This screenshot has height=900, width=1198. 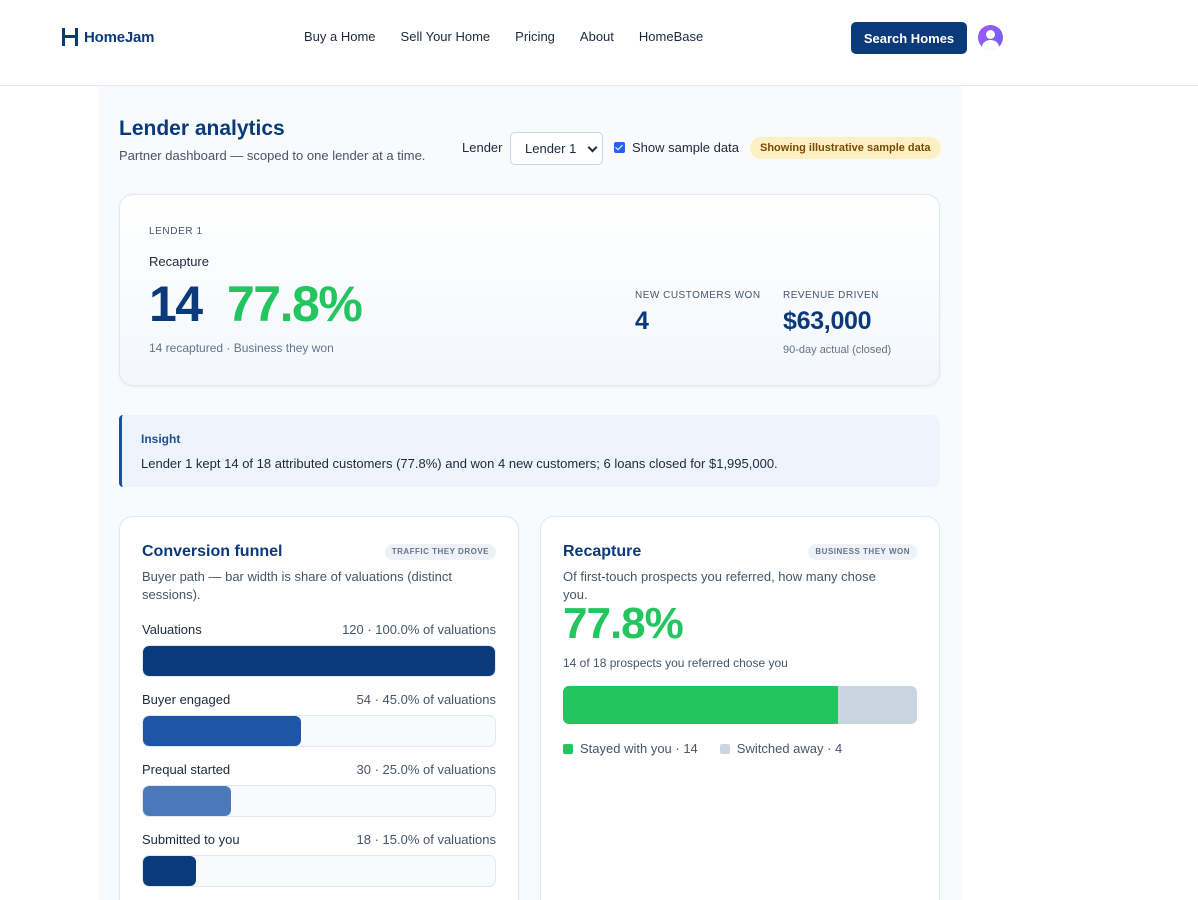 I want to click on new-customers-value: 4, so click(x=642, y=321).